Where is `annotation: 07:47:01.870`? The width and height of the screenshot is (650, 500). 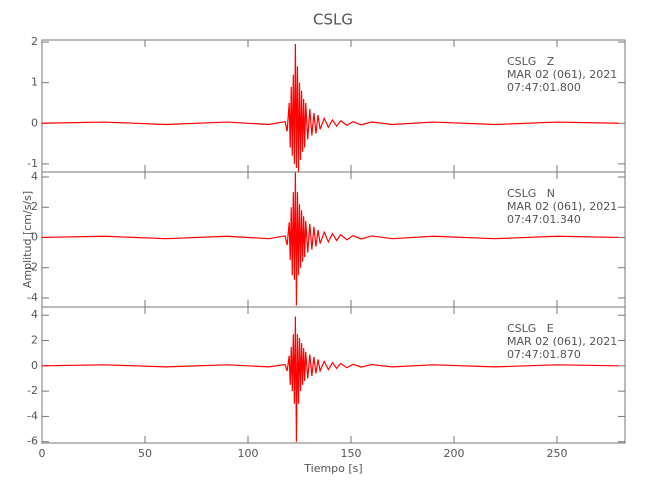
annotation: 07:47:01.870 is located at coordinates (544, 354).